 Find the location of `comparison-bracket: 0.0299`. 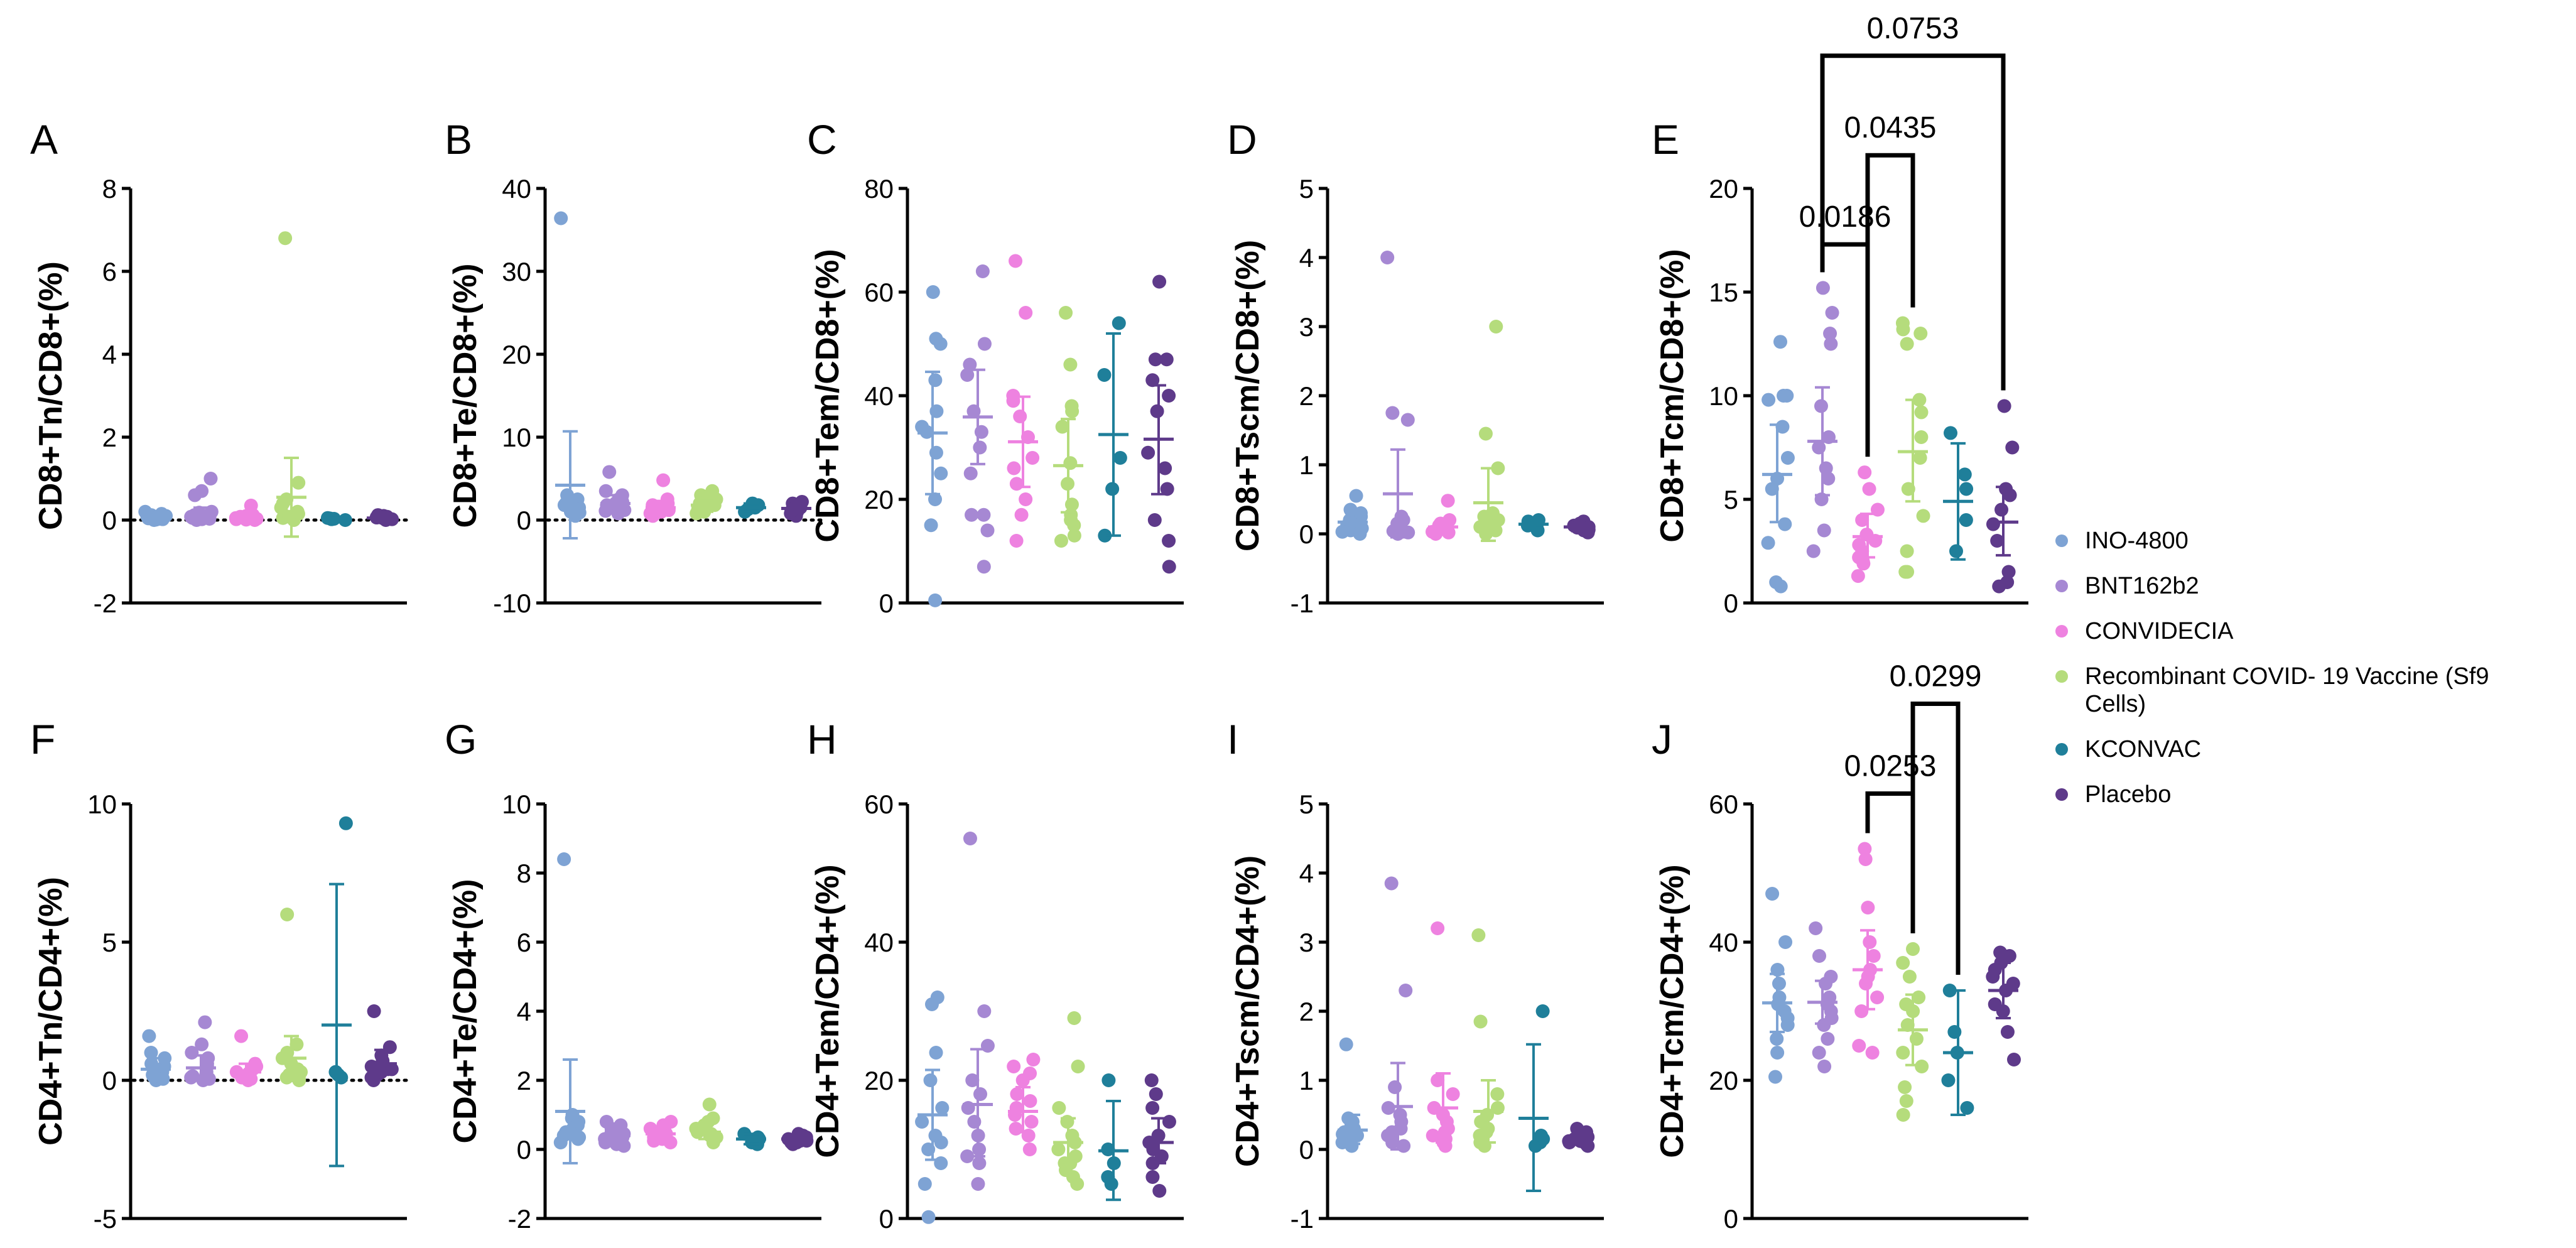

comparison-bracket: 0.0299 is located at coordinates (1935, 817).